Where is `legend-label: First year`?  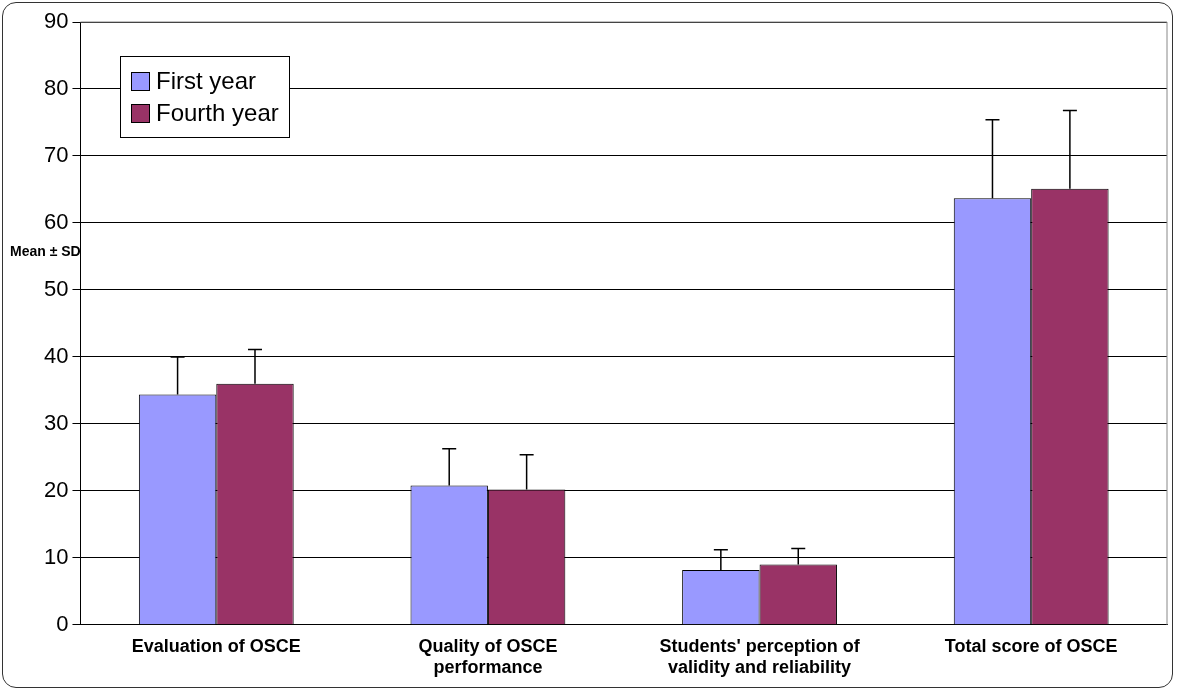 legend-label: First year is located at coordinates (206, 81).